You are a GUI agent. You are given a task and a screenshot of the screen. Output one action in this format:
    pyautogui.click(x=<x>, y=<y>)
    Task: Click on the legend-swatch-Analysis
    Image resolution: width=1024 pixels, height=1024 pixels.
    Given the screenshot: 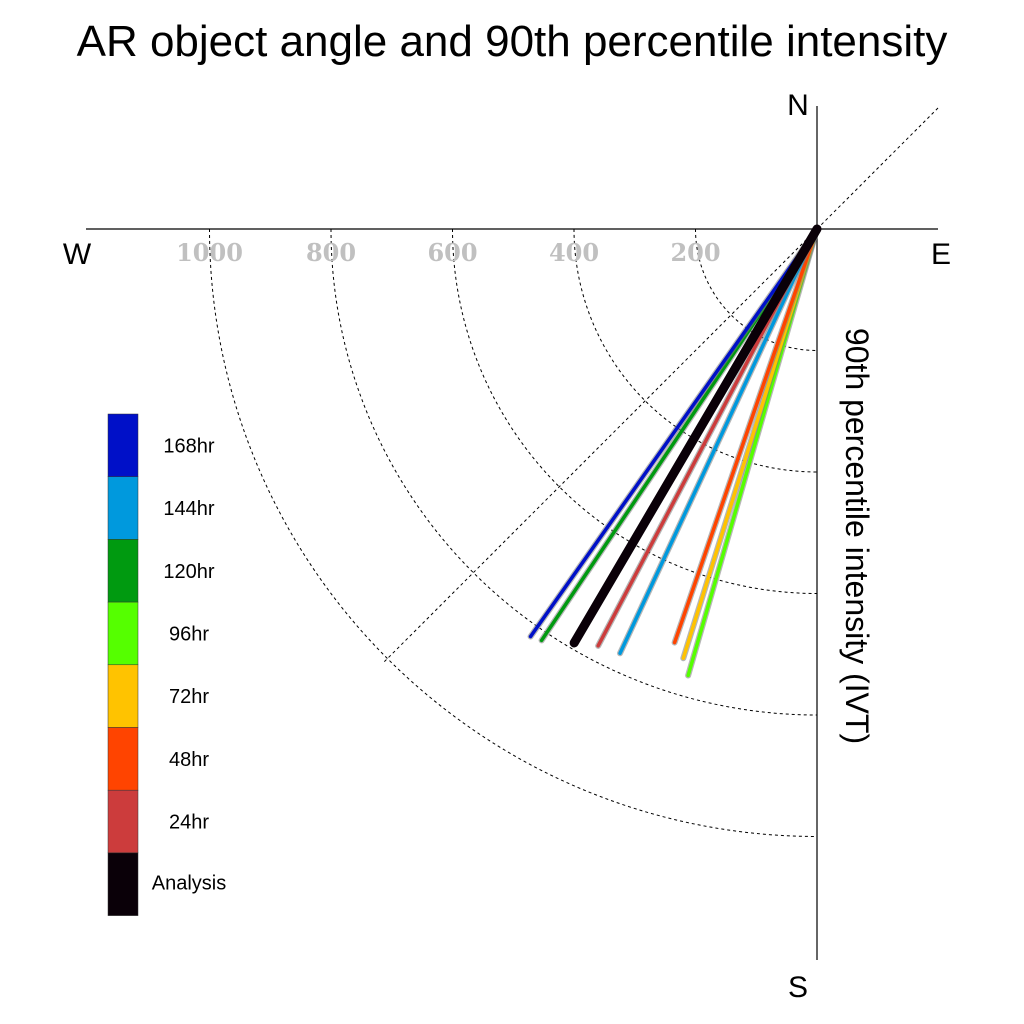 What is the action you would take?
    pyautogui.click(x=123, y=884)
    